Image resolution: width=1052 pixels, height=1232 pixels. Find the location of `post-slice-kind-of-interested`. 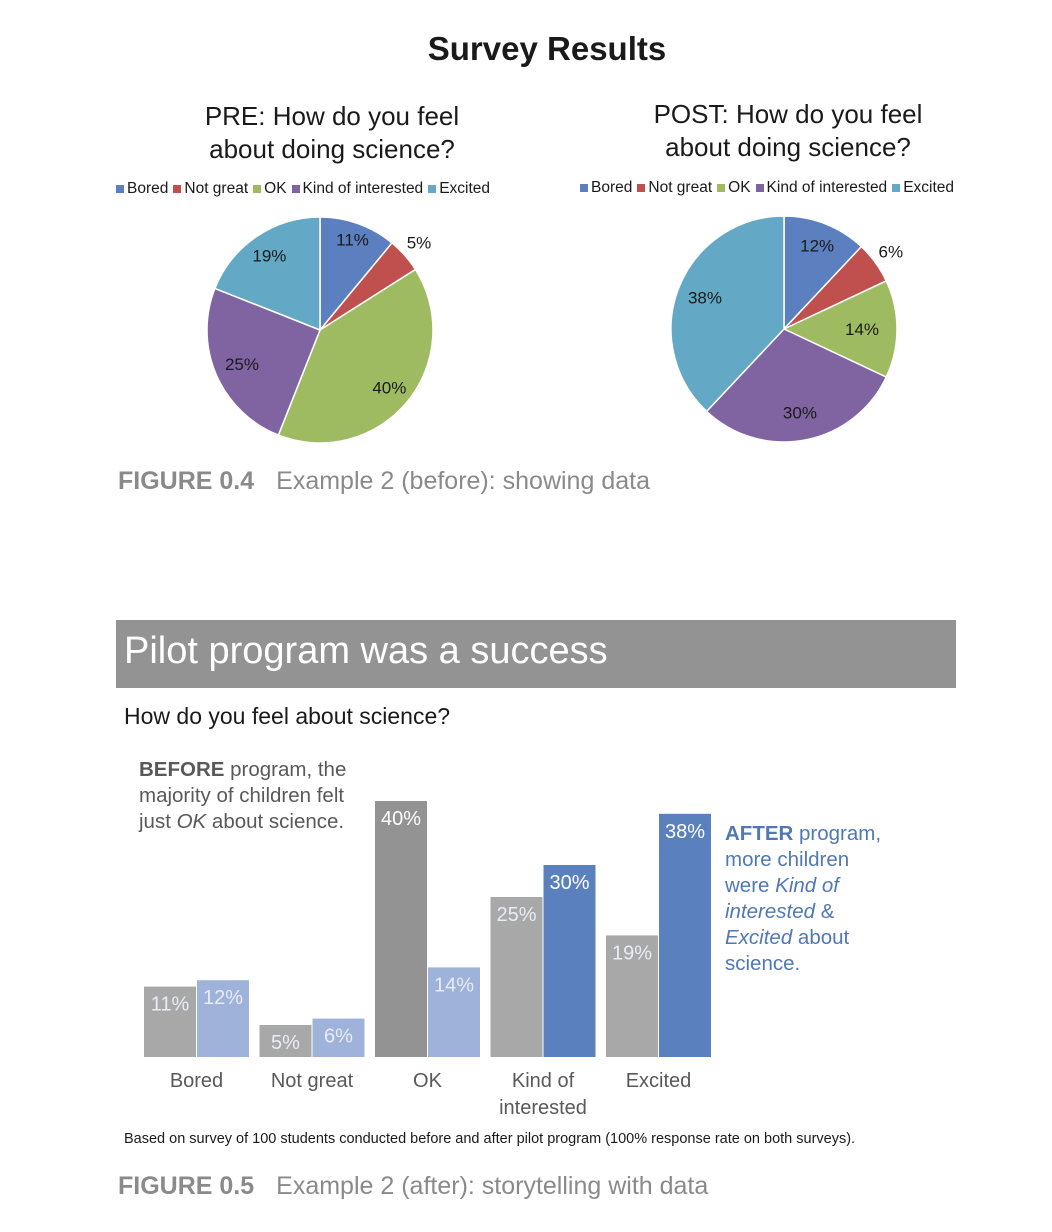

post-slice-kind-of-interested is located at coordinates (796, 385).